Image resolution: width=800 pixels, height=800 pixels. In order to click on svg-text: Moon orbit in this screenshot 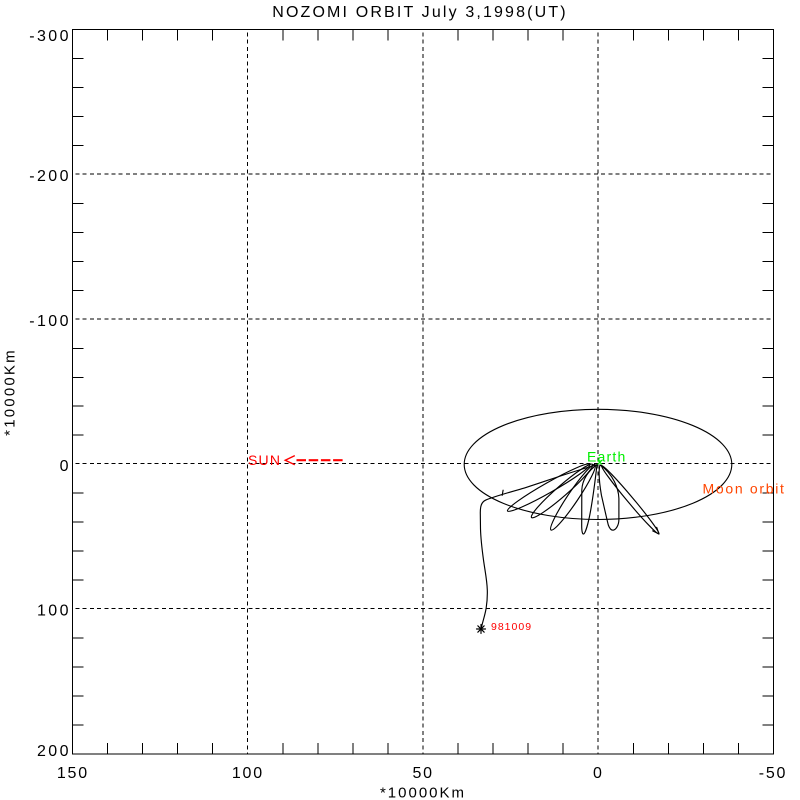, I will do `click(744, 489)`.